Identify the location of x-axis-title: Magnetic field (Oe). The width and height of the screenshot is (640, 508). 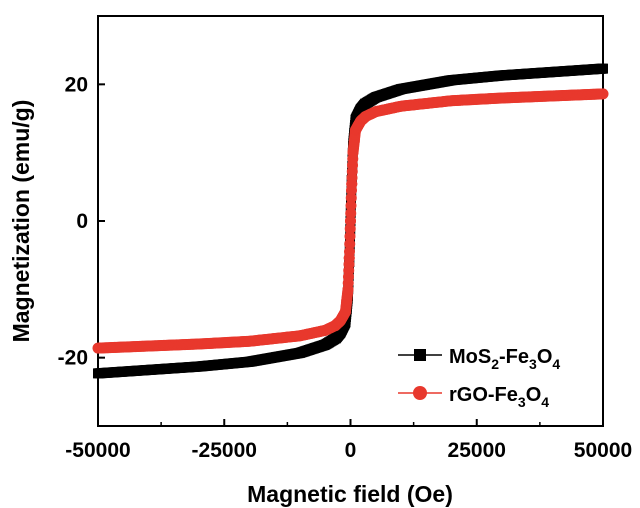
(350, 494).